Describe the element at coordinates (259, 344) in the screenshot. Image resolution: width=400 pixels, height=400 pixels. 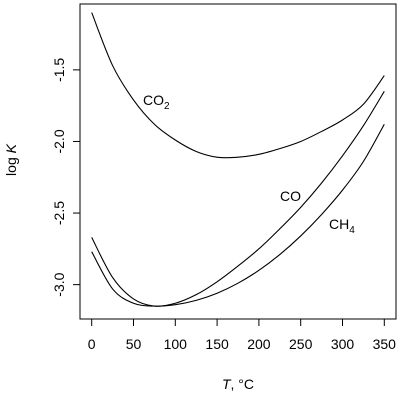
I see `x-tick-label: 200` at that location.